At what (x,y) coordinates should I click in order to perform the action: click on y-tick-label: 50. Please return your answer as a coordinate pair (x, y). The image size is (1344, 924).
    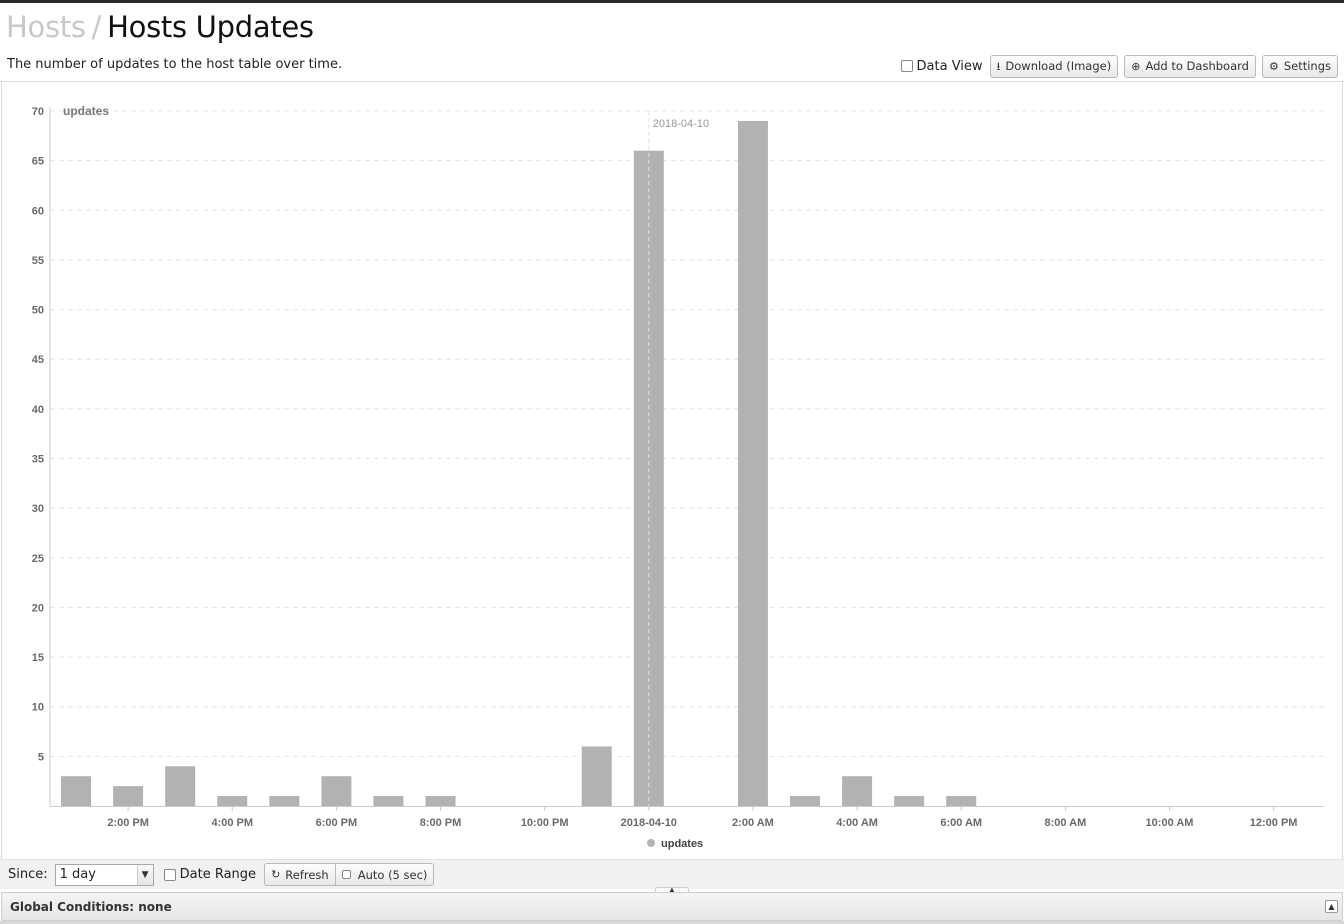
    Looking at the image, I should click on (38, 311).